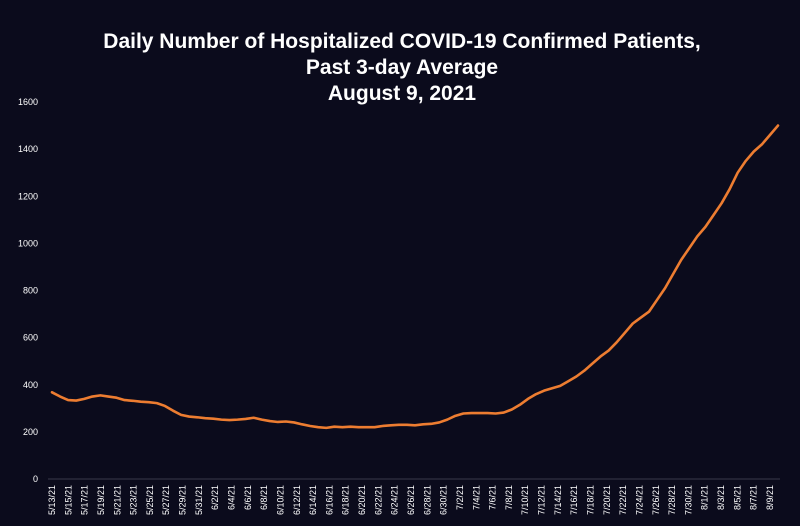  I want to click on x-tick-label: 8/5/21, so click(737, 497).